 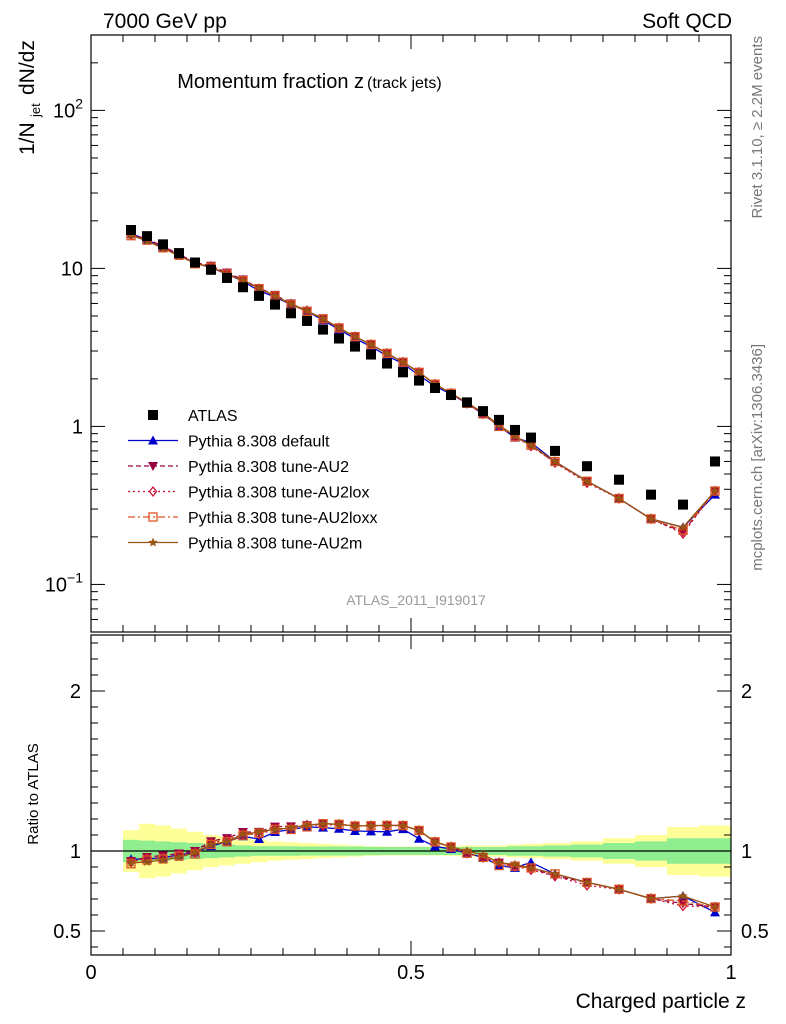 What do you see at coordinates (68, 108) in the screenshot?
I see `y-tick-label: 10²` at bounding box center [68, 108].